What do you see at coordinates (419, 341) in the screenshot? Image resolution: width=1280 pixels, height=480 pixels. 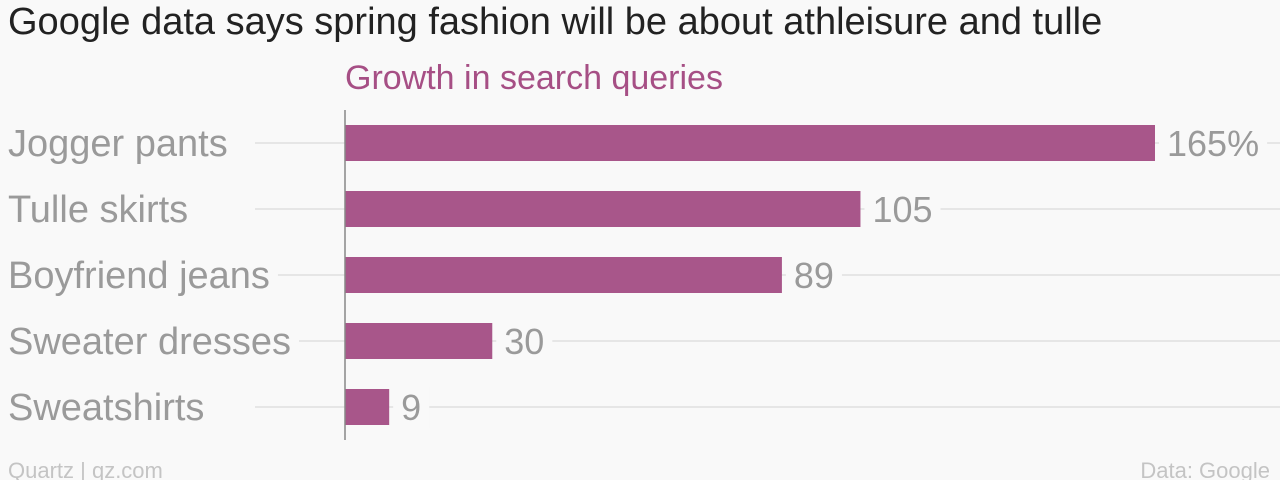 I see `bar-sweater-dresses` at bounding box center [419, 341].